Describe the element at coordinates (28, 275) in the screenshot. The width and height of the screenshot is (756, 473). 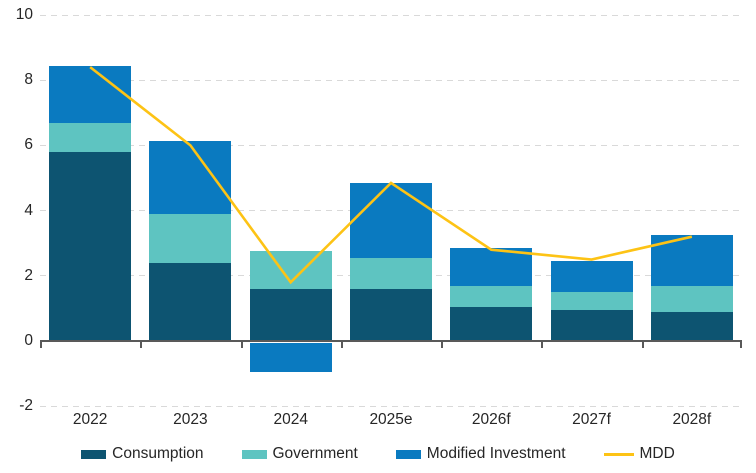
I see `y-tick-label: 2` at that location.